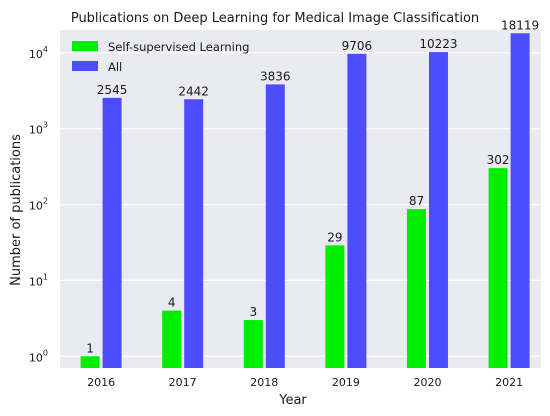 The height and width of the screenshot is (416, 550). What do you see at coordinates (16, 210) in the screenshot?
I see `y-axis-label: Number of publications` at bounding box center [16, 210].